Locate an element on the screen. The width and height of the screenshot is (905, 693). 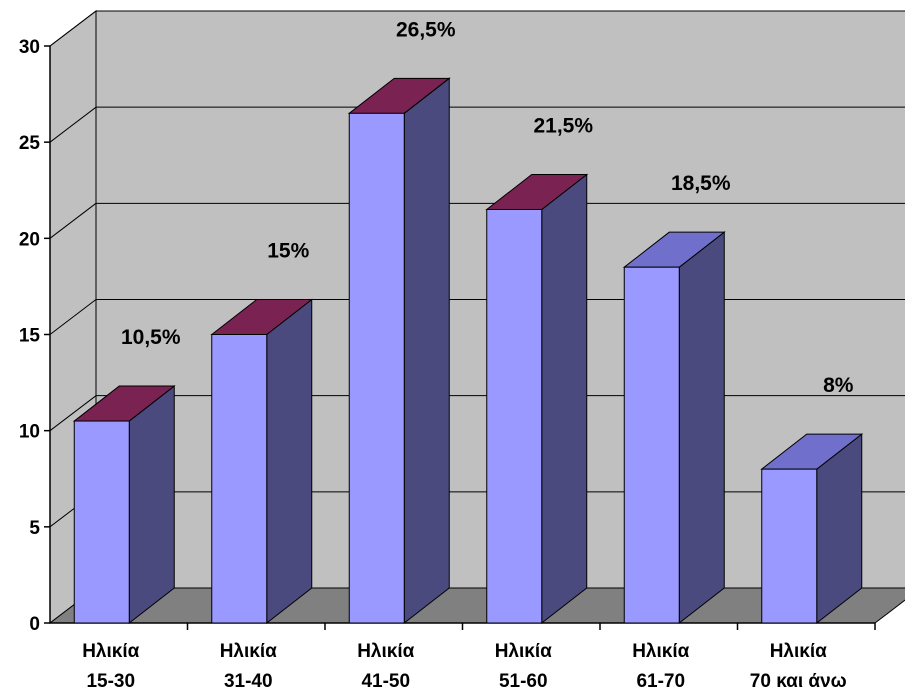
data-label: 15% is located at coordinates (288, 251).